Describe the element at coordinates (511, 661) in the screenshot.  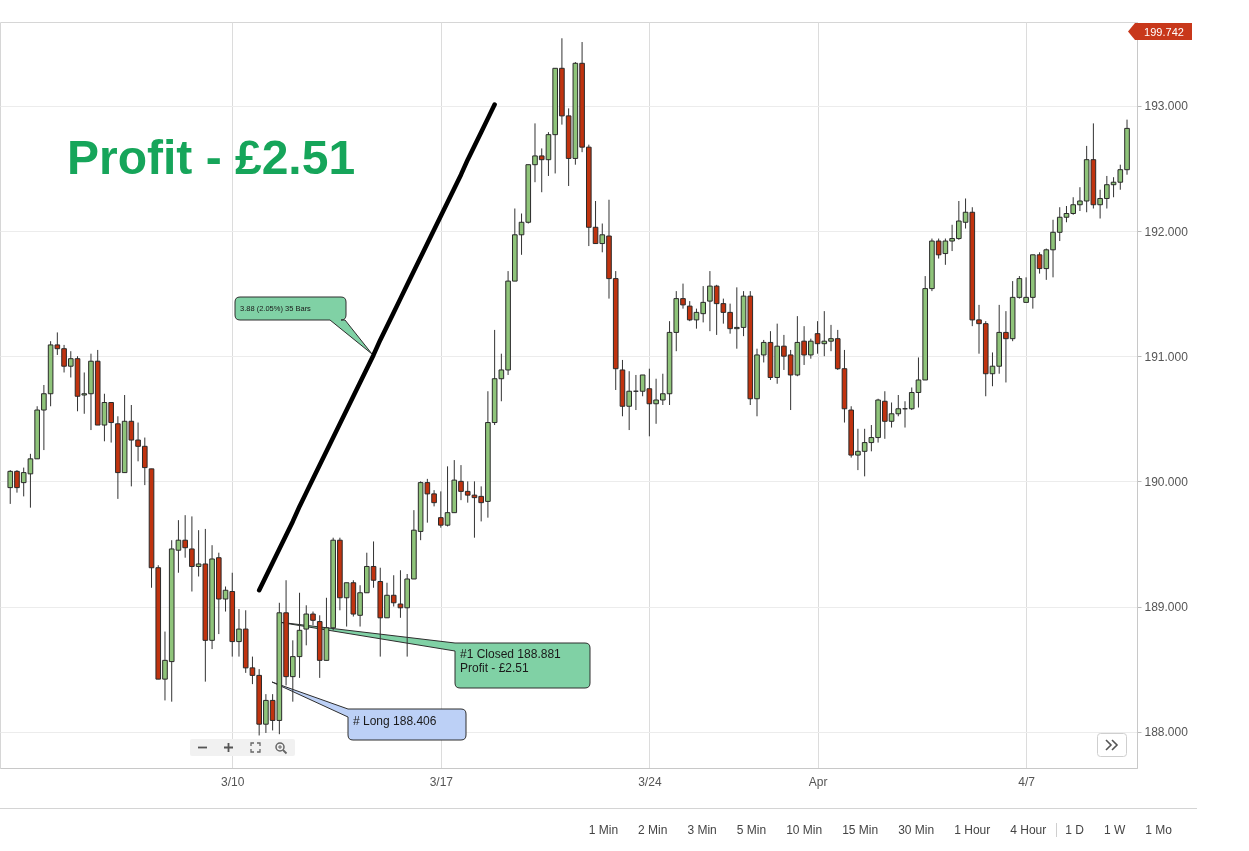
I see `annotation: #1 Closed 188.881 Profit - £2.51` at that location.